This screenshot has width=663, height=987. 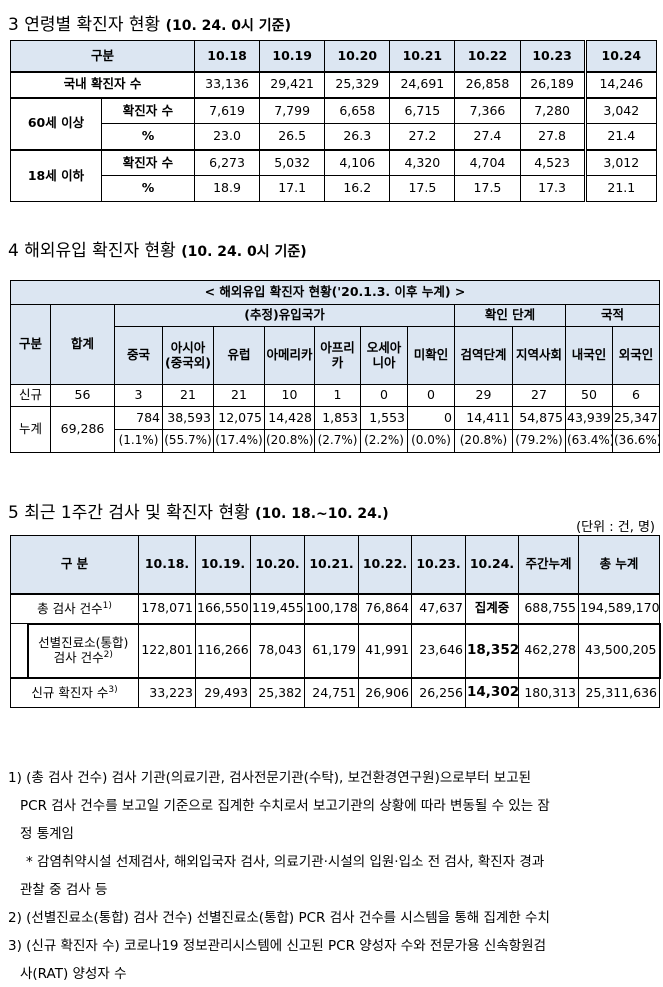 What do you see at coordinates (552, 84) in the screenshot?
I see `cell: 26,189` at bounding box center [552, 84].